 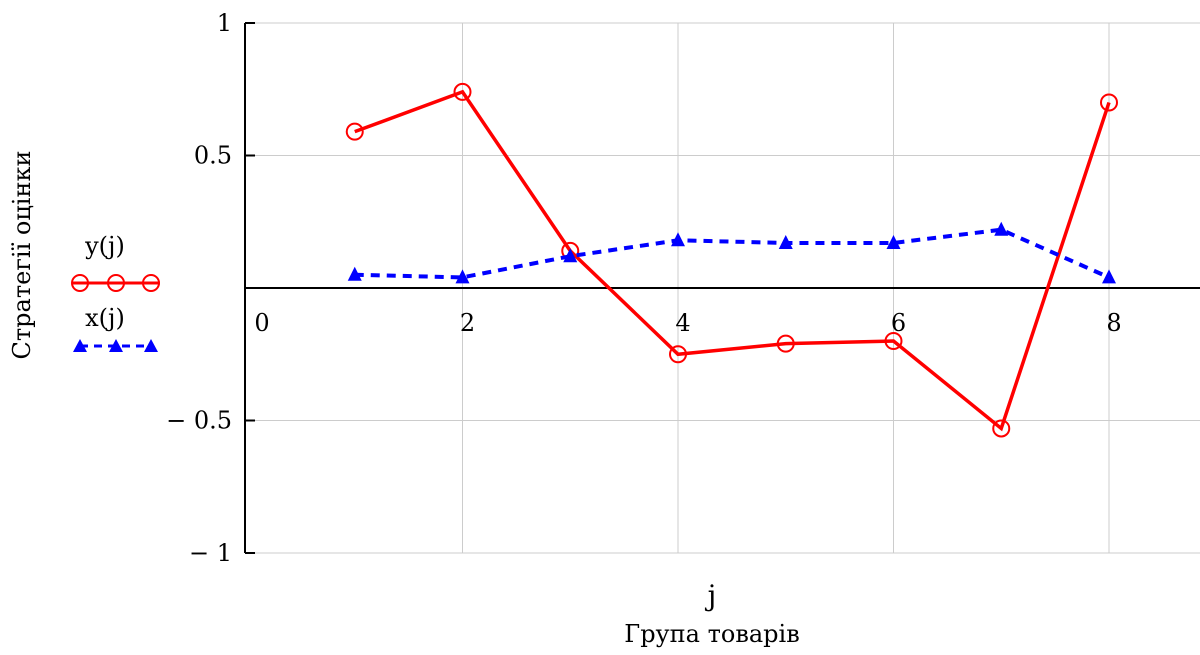 I want to click on y-tick-label: 0.5, so click(x=213, y=156).